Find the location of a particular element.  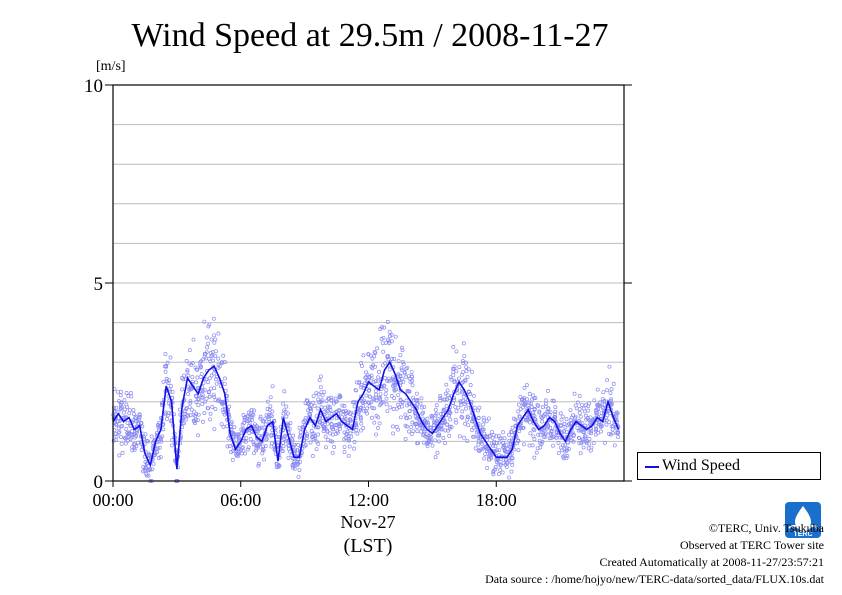

footer-copyright: ©TERC, Univ. Tsukuba is located at coordinates (766, 528).